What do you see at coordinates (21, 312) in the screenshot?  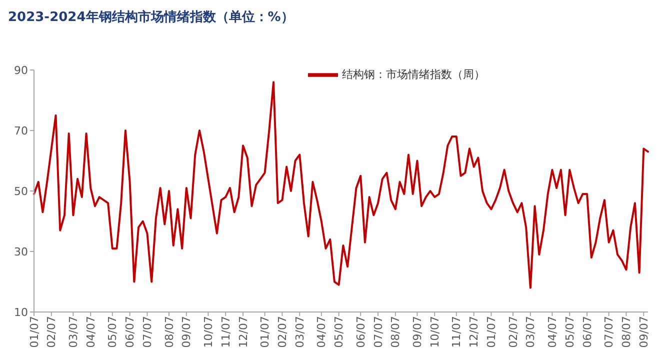 I see `y-tick-label: 10` at bounding box center [21, 312].